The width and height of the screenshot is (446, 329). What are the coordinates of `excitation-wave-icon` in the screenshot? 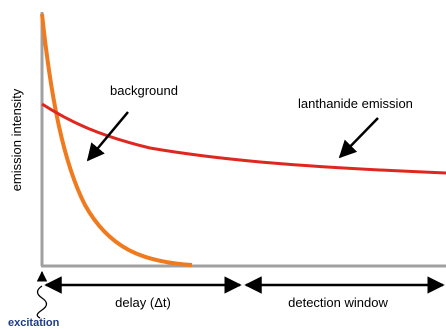 It's located at (42, 302).